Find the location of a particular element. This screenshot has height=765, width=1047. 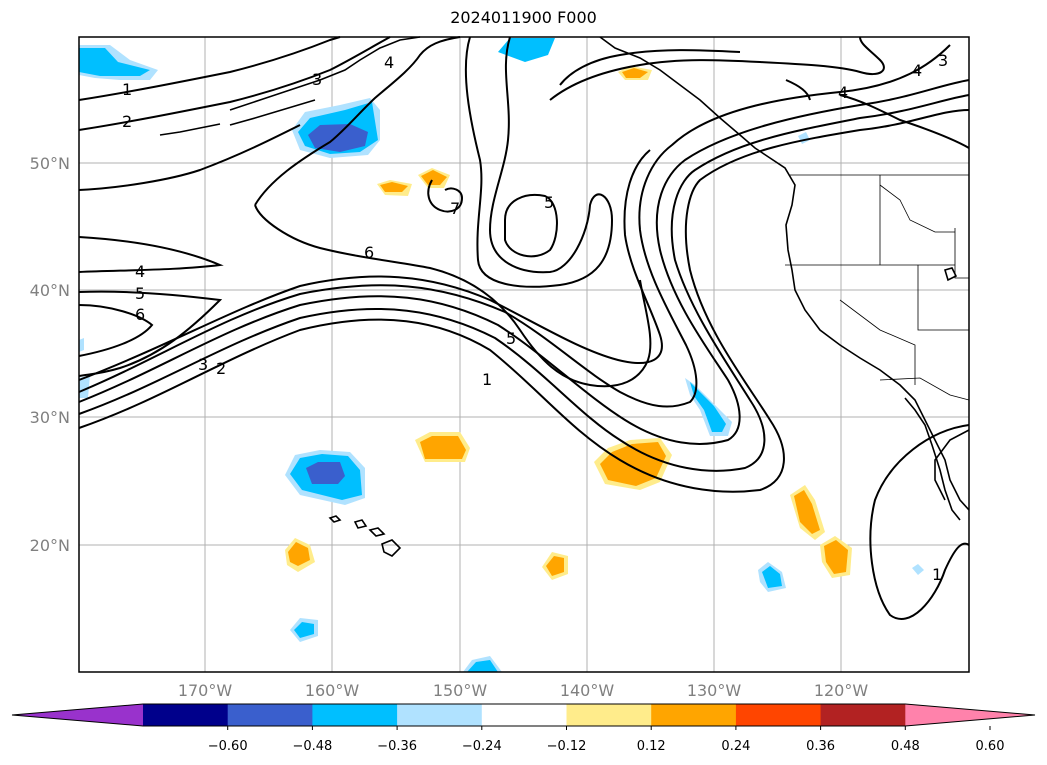

colorbar-outline is located at coordinates (523, 715).